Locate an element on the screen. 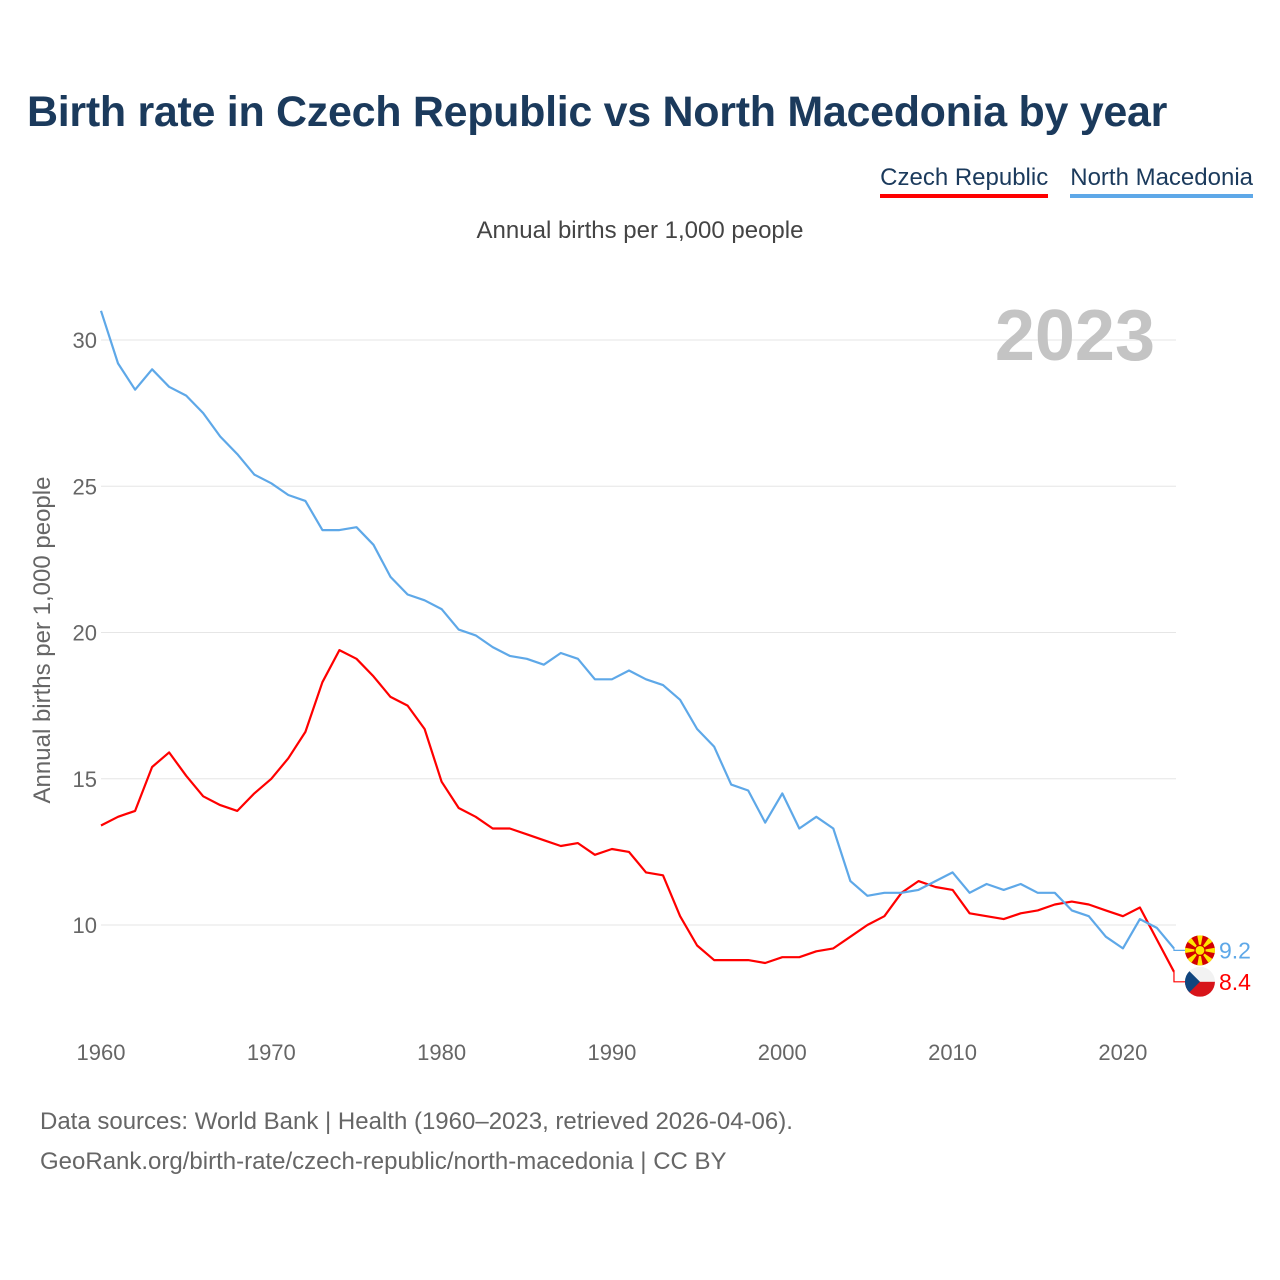 The image size is (1280, 1280). legend-item-north-macedonia: North Macedonia is located at coordinates (1161, 181).